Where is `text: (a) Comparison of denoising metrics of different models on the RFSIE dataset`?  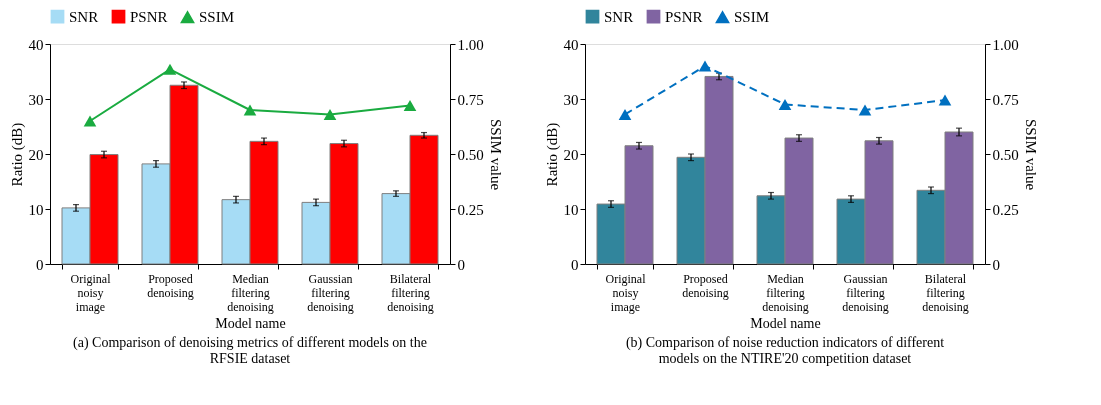 text: (a) Comparison of denoising metrics of different models on the RFSIE dataset is located at coordinates (250, 350).